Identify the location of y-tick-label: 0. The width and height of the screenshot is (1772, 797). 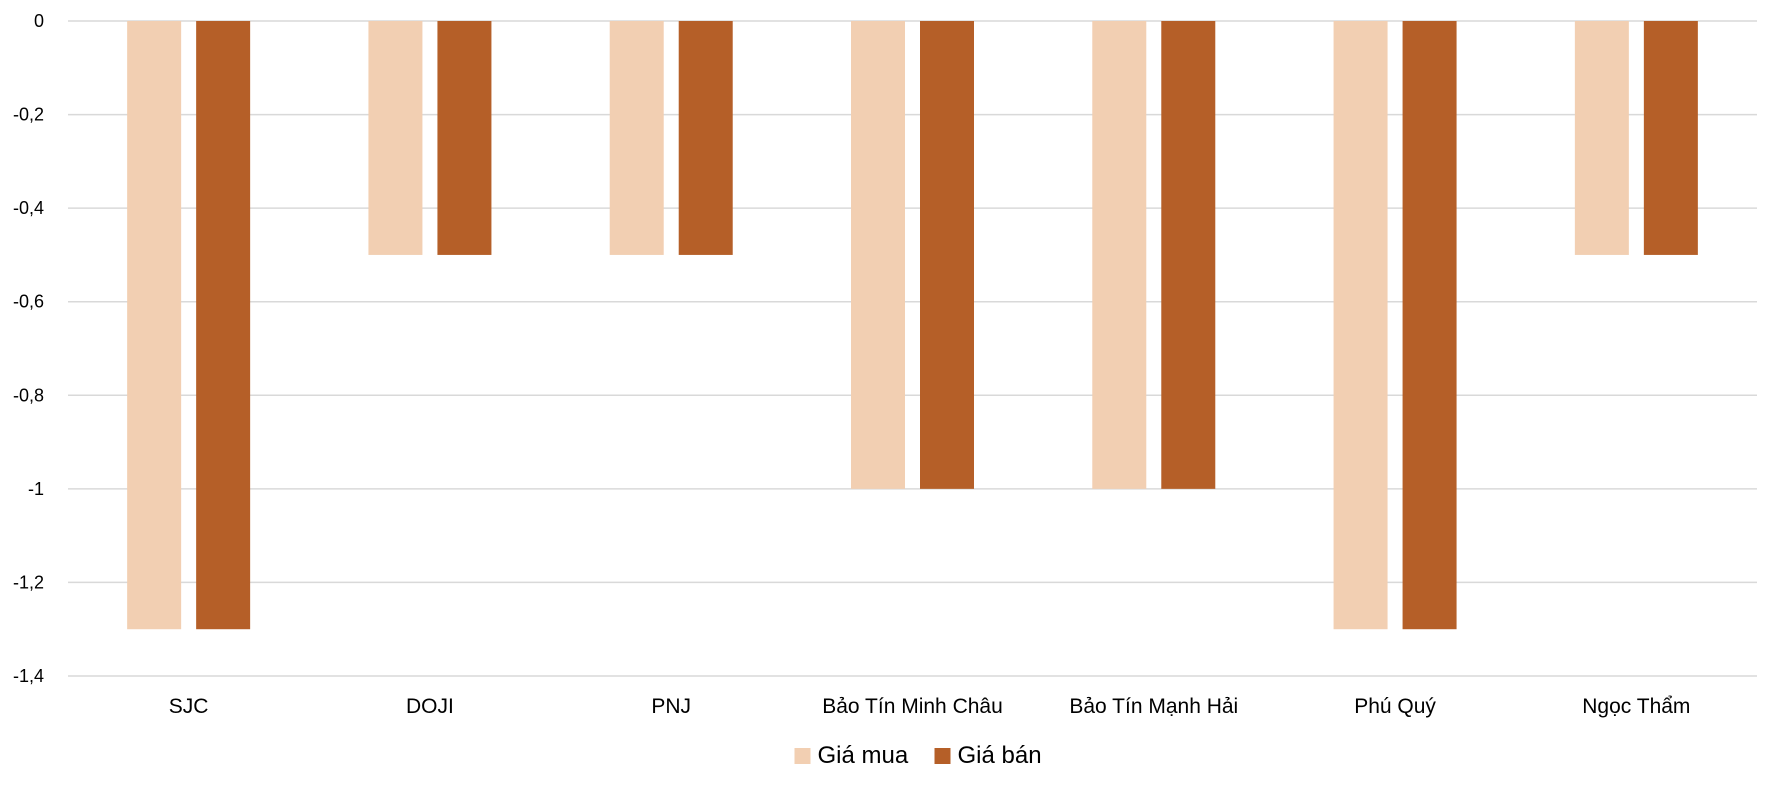
(39, 21).